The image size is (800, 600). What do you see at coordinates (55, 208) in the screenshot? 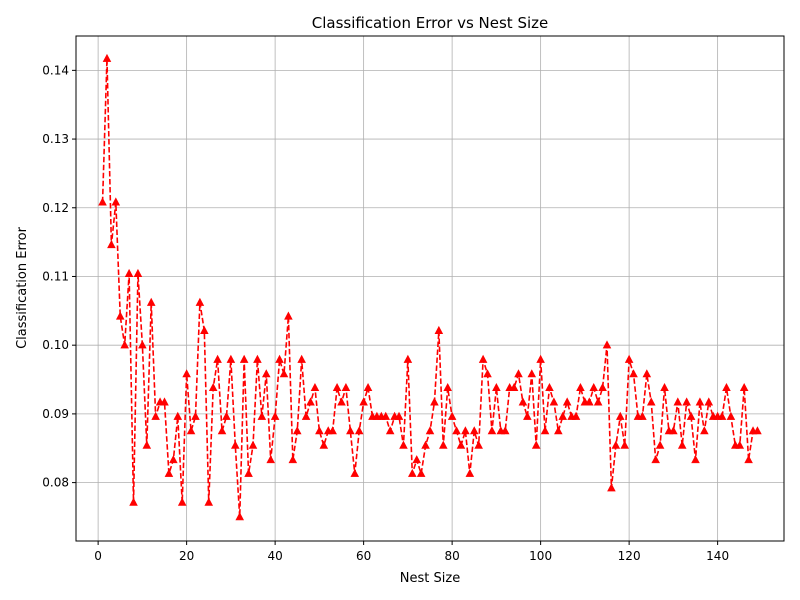
I see `y-tick-label: 0.12` at bounding box center [55, 208].